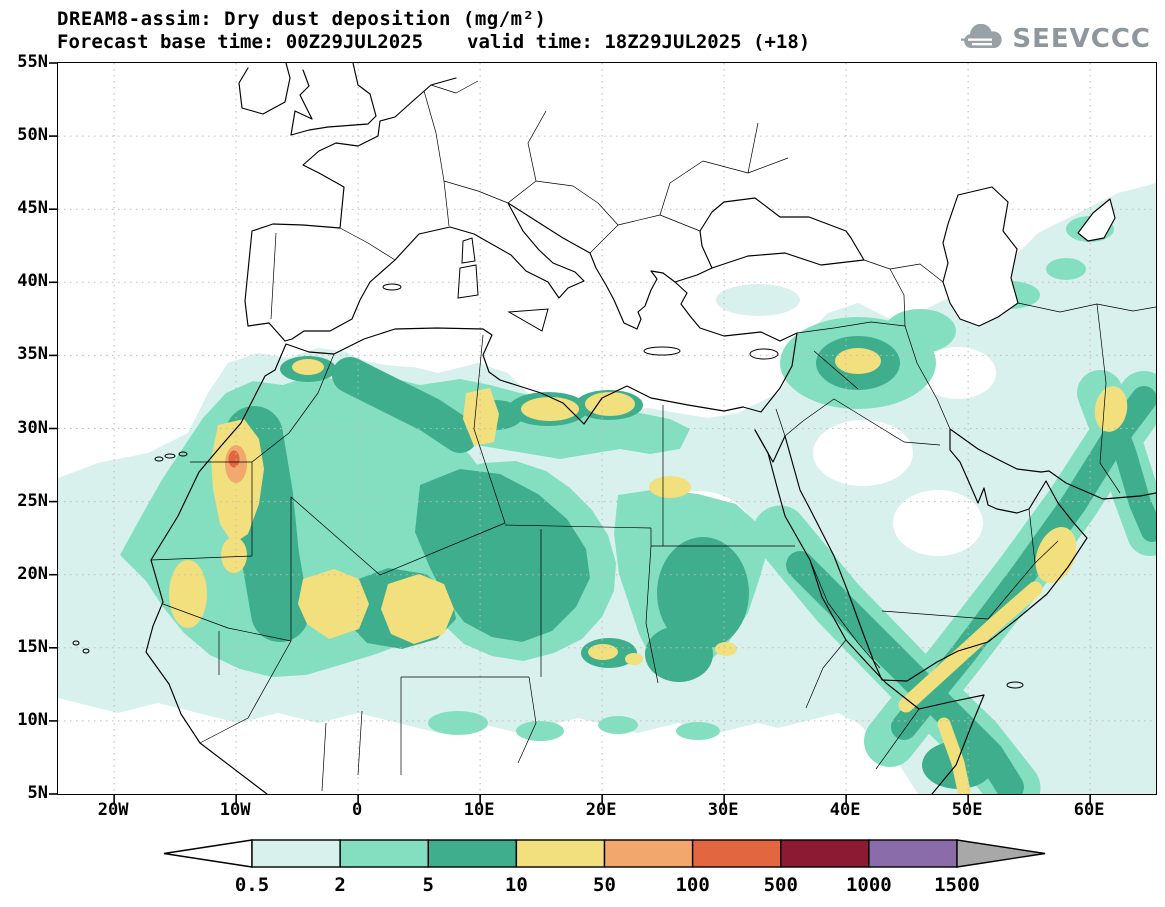 The image size is (1165, 907). What do you see at coordinates (582, 871) in the screenshot?
I see `colorbar: 0.5 2 5 10 50 100 500 1000 1500` at bounding box center [582, 871].